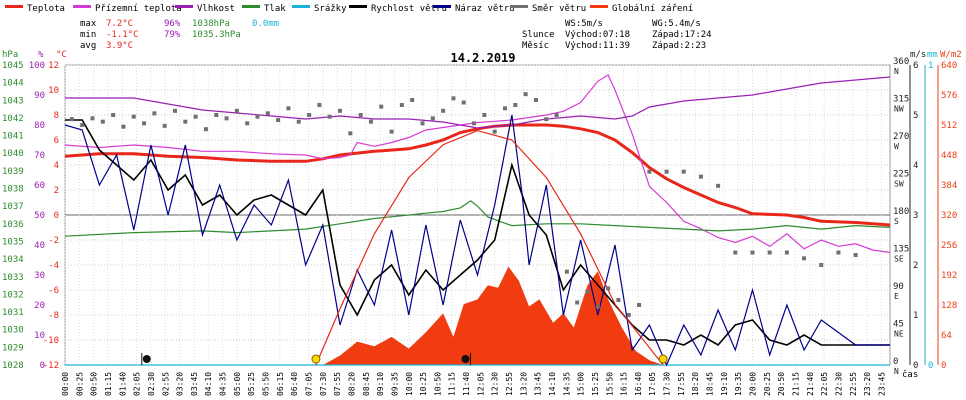 The width and height of the screenshot is (966, 400). I want to click on tick-radiation: 128, so click(949, 306).